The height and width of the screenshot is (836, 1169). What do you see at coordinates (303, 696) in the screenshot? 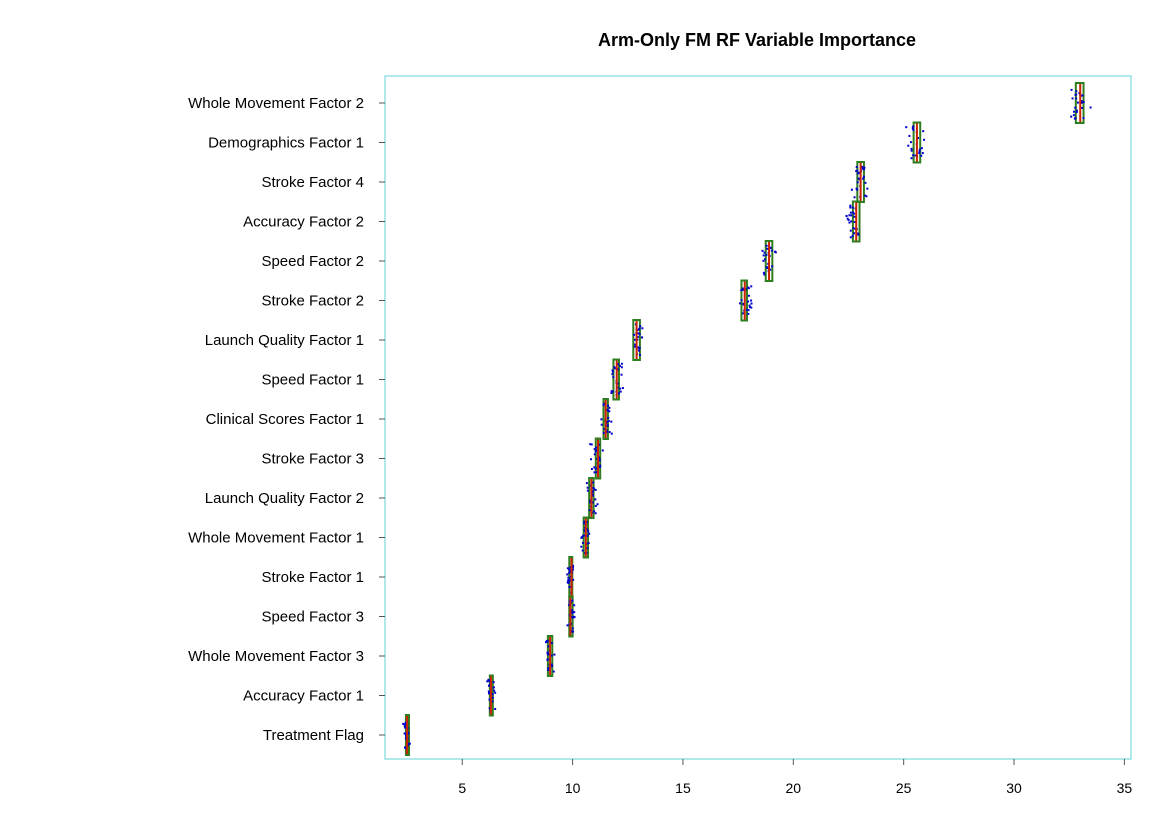
I see `category-label: Accuracy Factor 1` at bounding box center [303, 696].